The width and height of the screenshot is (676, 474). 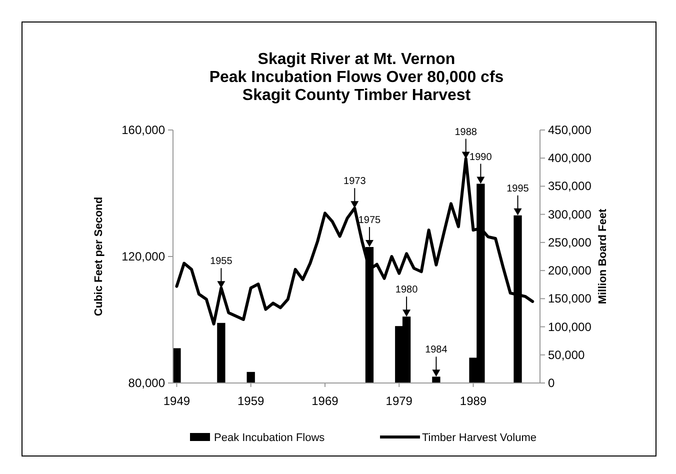 I want to click on y2-tick-label: 300,000, so click(x=570, y=214).